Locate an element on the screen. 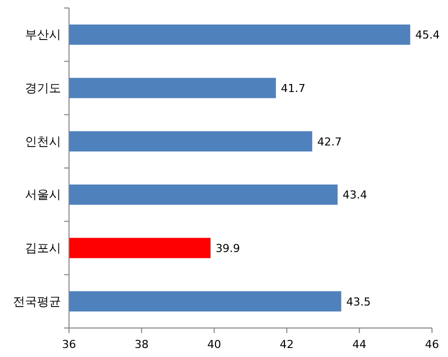  y-tick-label: 경기도 is located at coordinates (43, 88).